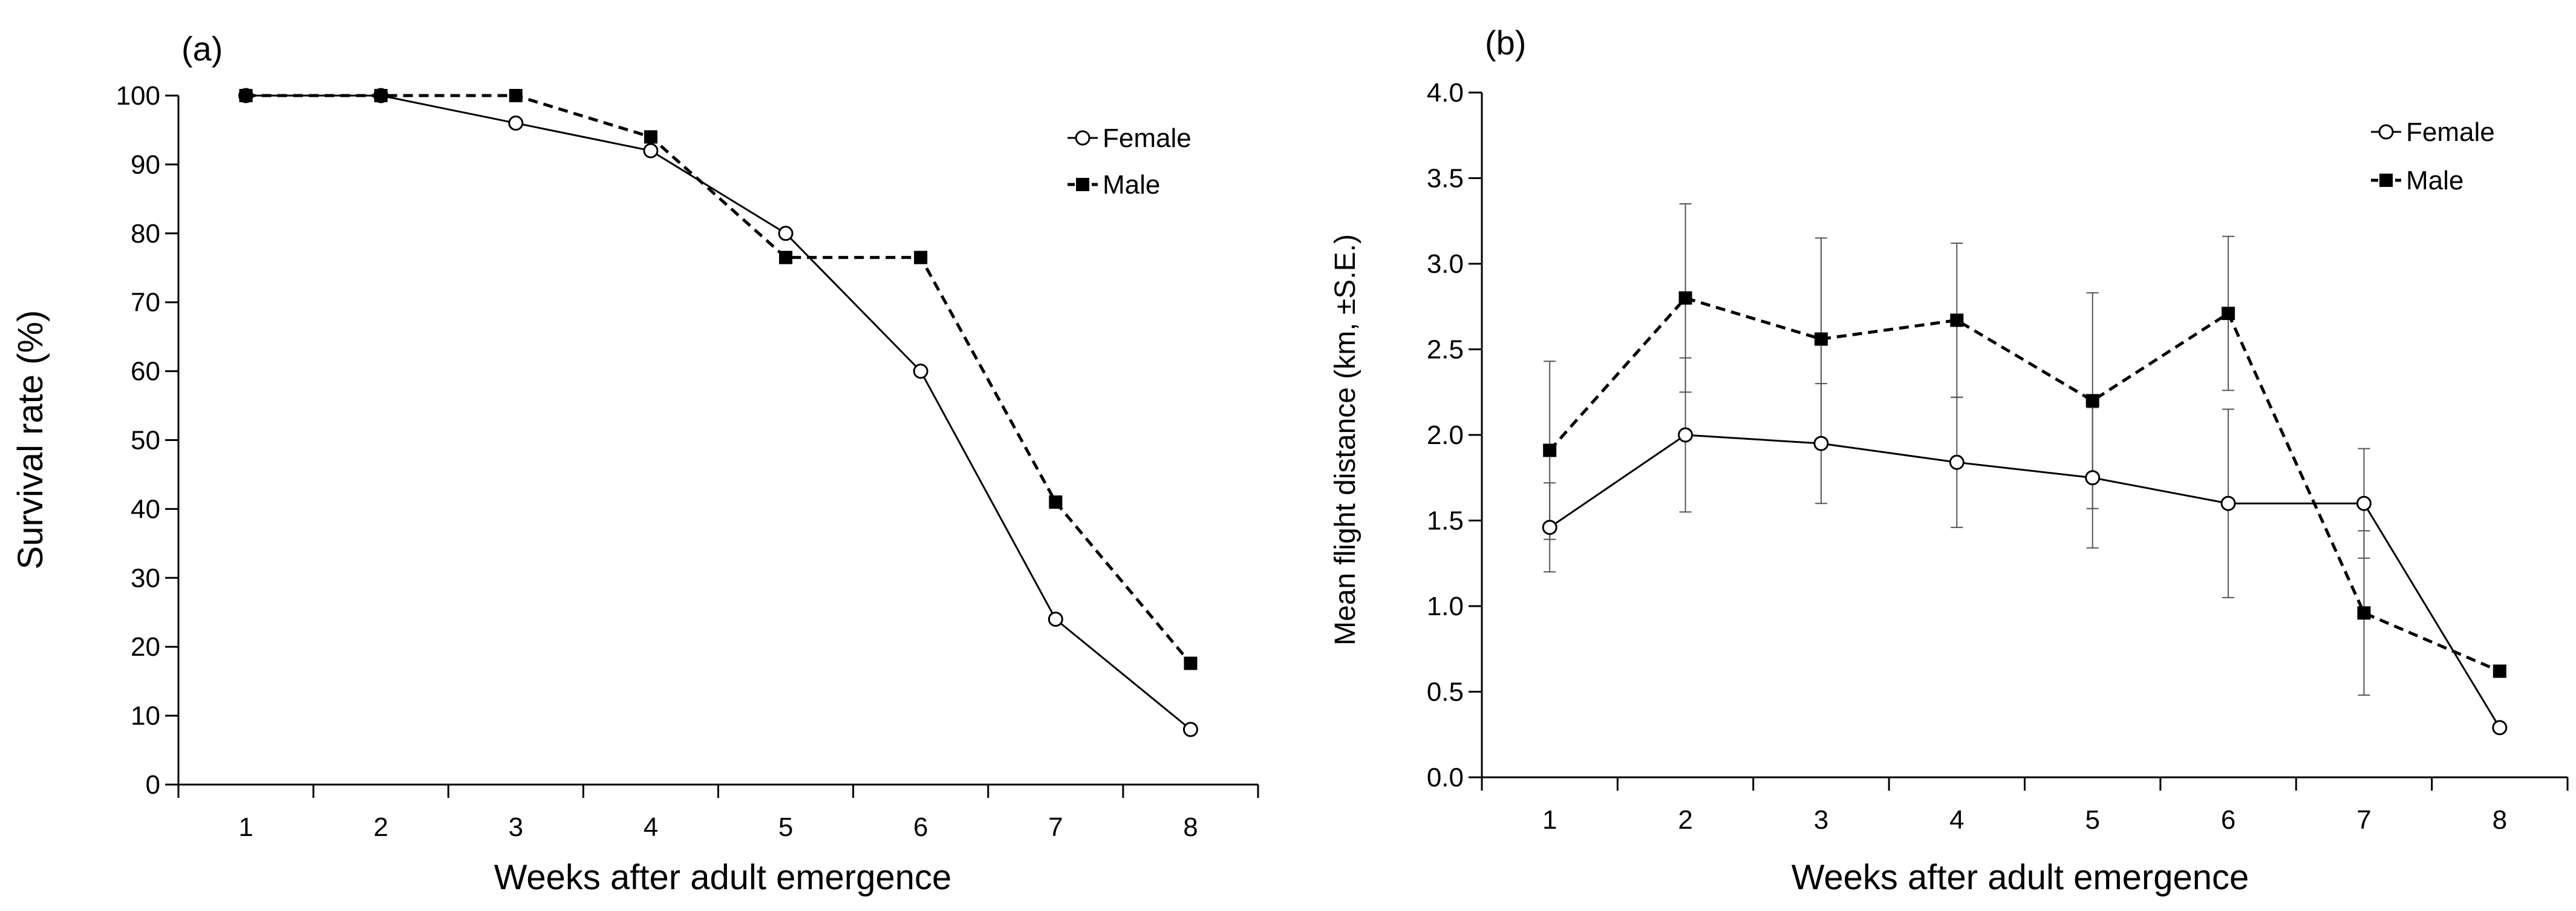 The image size is (2576, 911). I want to click on chart-a-x-tick-label: 3, so click(516, 827).